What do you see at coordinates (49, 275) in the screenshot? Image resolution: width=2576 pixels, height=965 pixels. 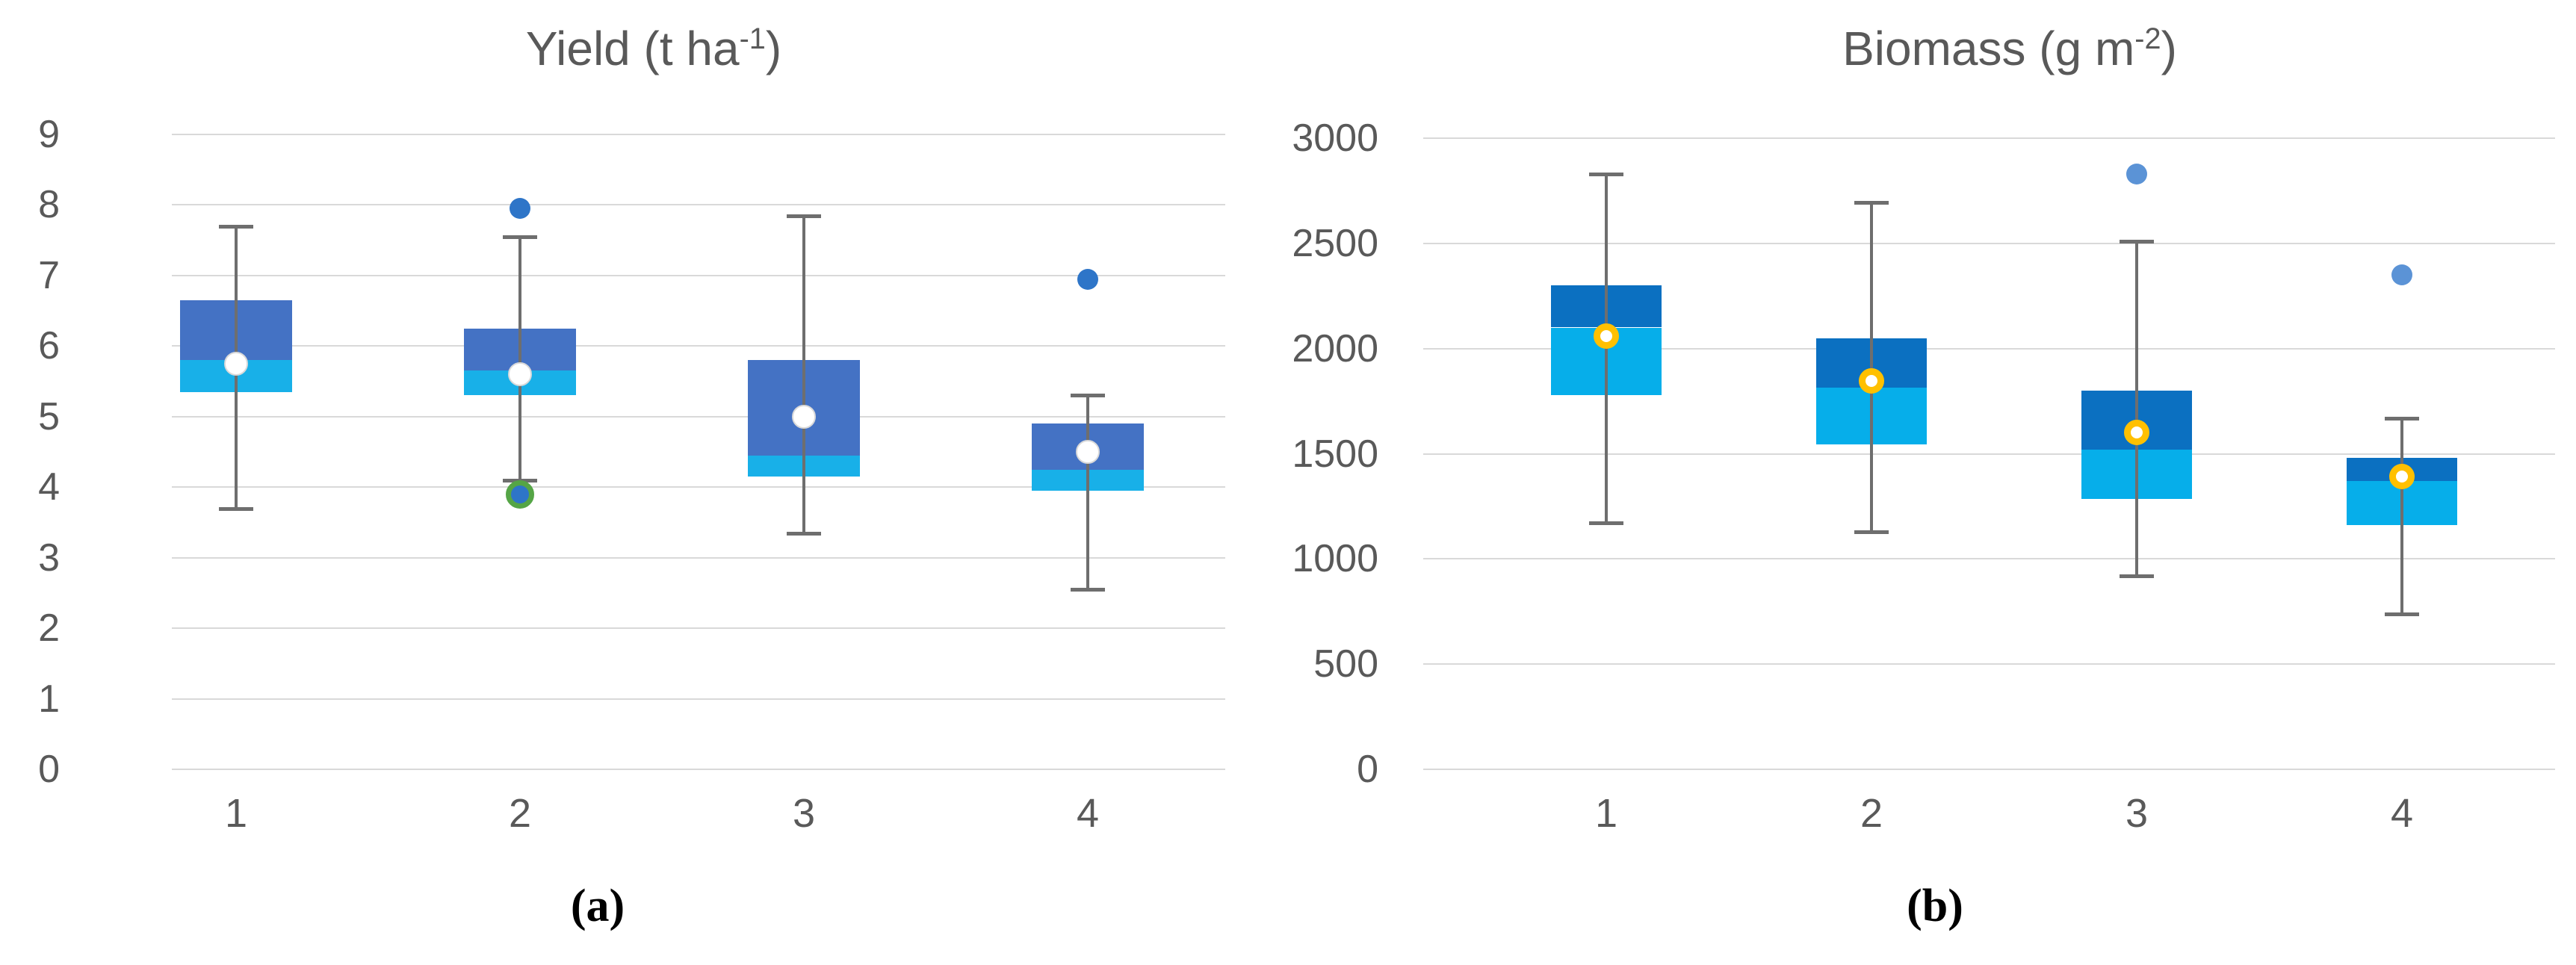 I see `y-tick-label: 7` at bounding box center [49, 275].